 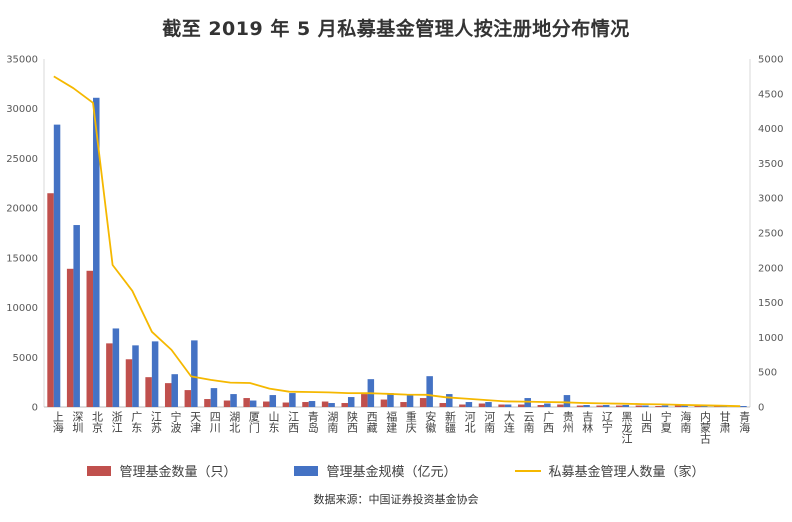 I want to click on x-tick-label: 内蒙古, so click(x=704, y=427).